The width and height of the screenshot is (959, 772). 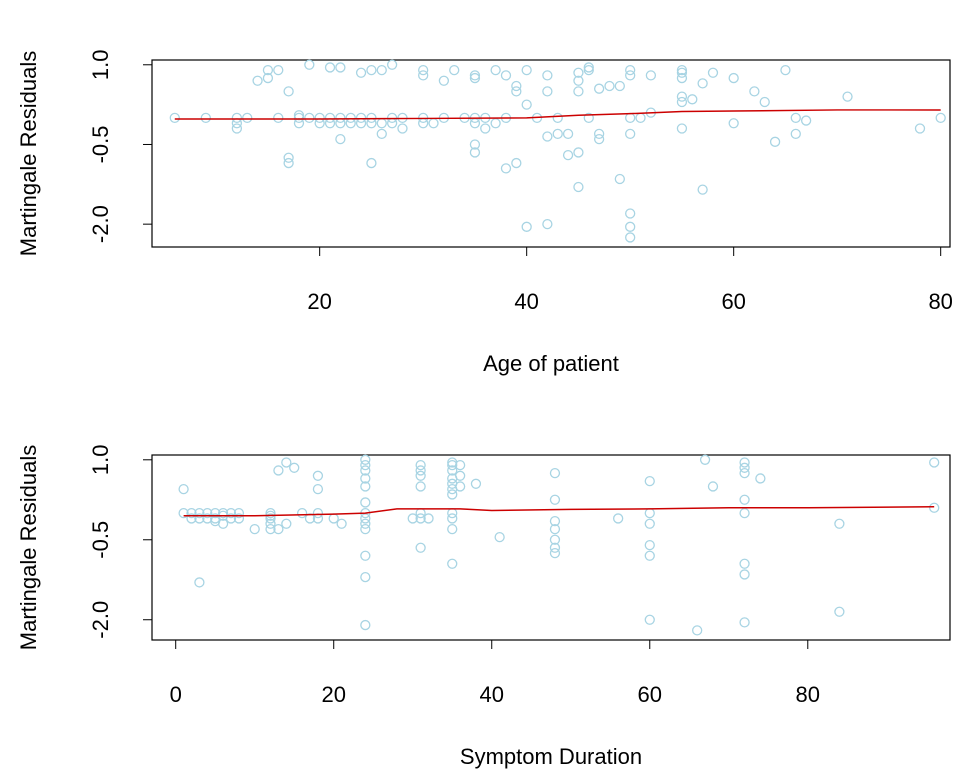 What do you see at coordinates (100, 460) in the screenshot?
I see `y-tick-label: 1.0` at bounding box center [100, 460].